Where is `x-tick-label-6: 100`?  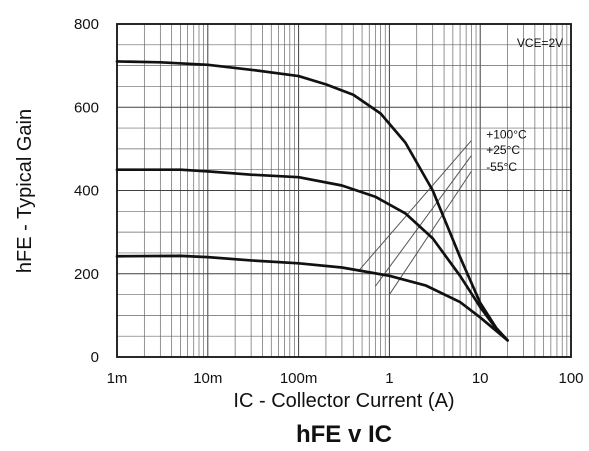 x-tick-label-6: 100 is located at coordinates (570, 378).